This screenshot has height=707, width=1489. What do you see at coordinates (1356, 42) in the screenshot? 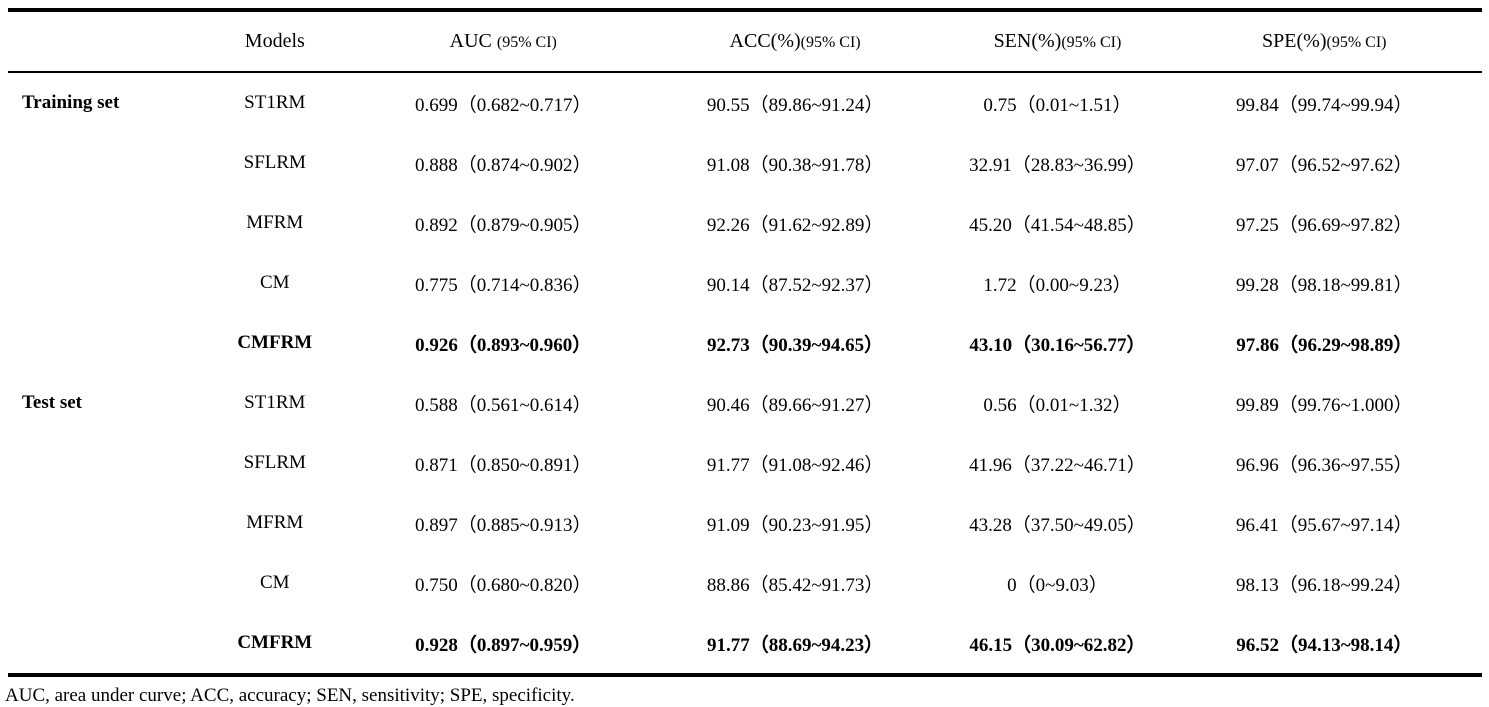
I see `header-spe-ci-label: (95% CI)` at bounding box center [1356, 42].